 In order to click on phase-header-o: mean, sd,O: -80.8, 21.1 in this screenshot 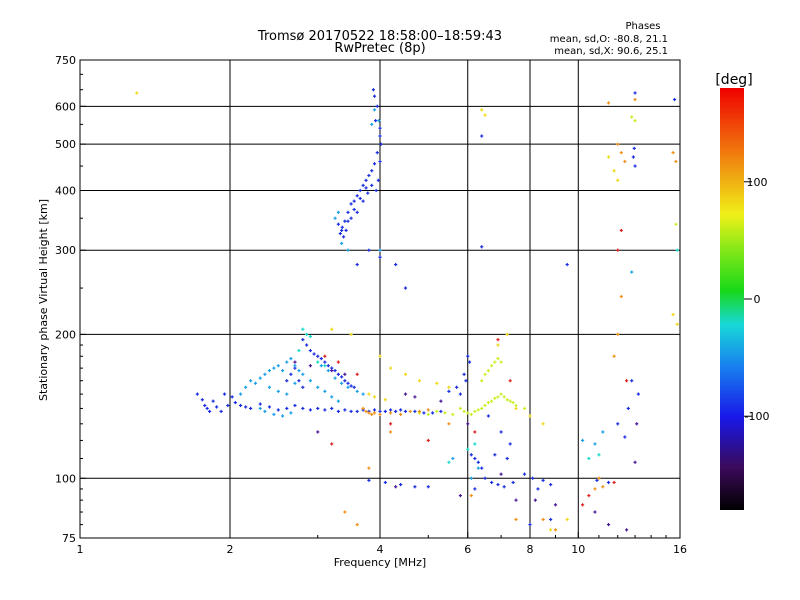, I will do `click(609, 39)`.